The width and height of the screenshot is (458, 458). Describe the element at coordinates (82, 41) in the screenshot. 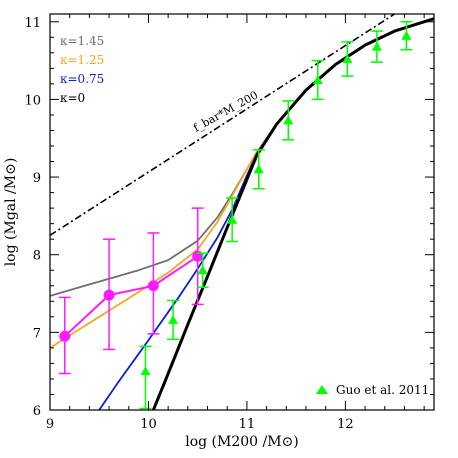

I see `kappa-legend-entry-1: κ=1.45` at that location.